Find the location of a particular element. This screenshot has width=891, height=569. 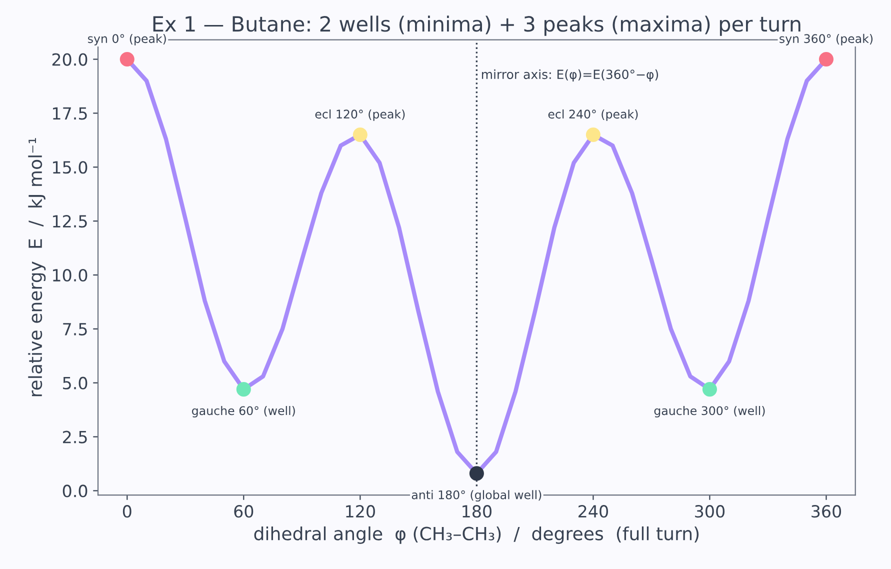

x-tick-label: 180 is located at coordinates (477, 511).